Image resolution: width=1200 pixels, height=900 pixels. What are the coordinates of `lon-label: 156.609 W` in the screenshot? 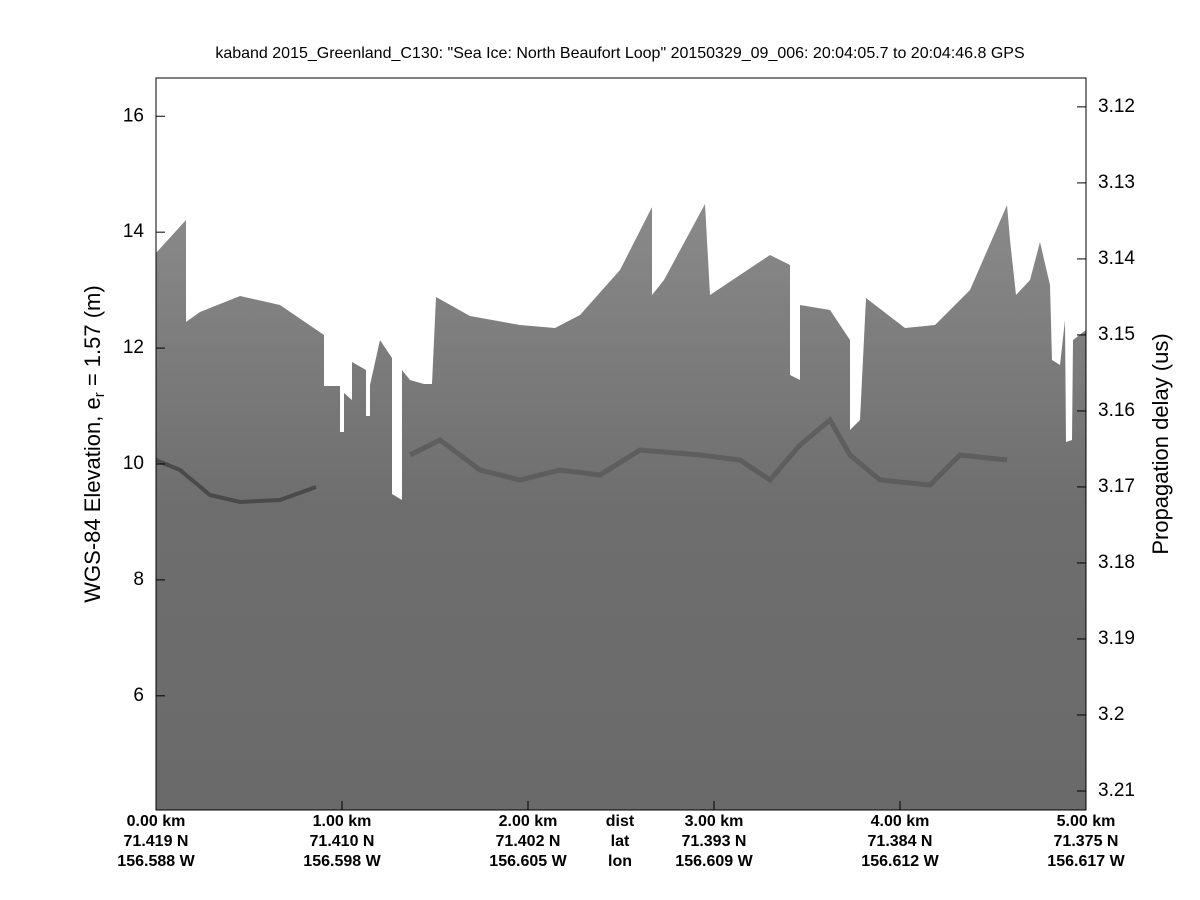 It's located at (714, 861).